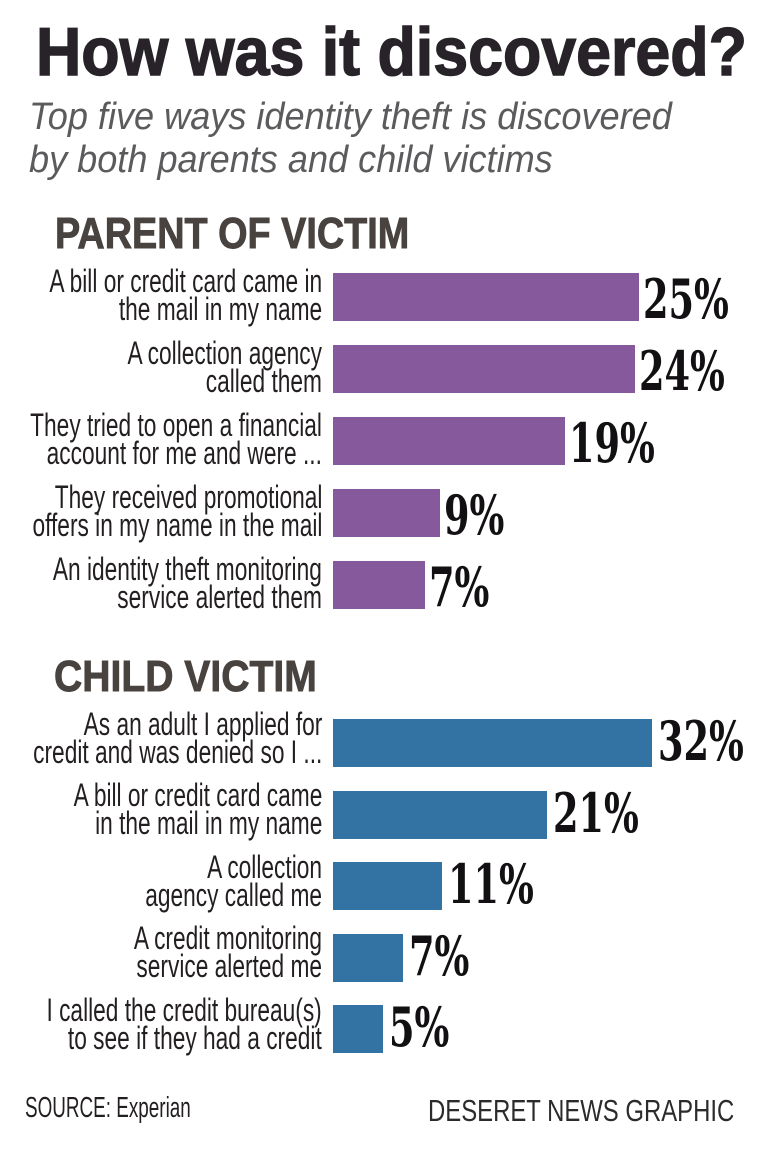 This screenshot has width=768, height=1158. I want to click on bar-value: 32%, so click(701, 741).